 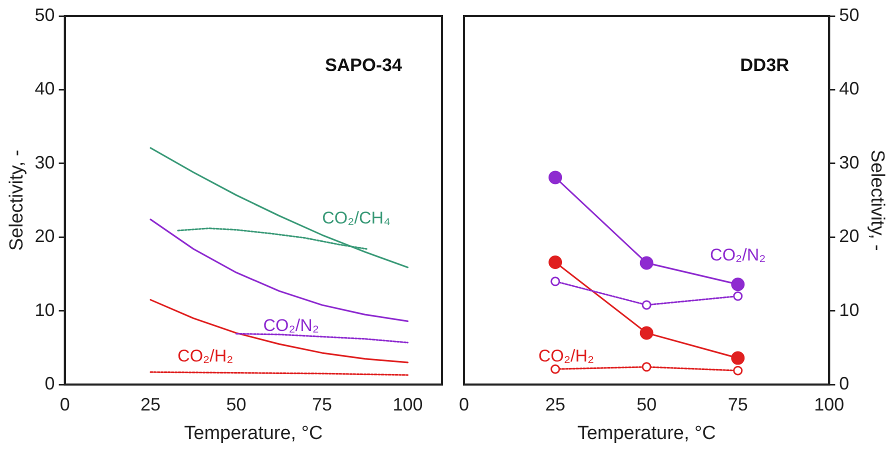 I want to click on y2-tick-label: 40, so click(x=849, y=88).